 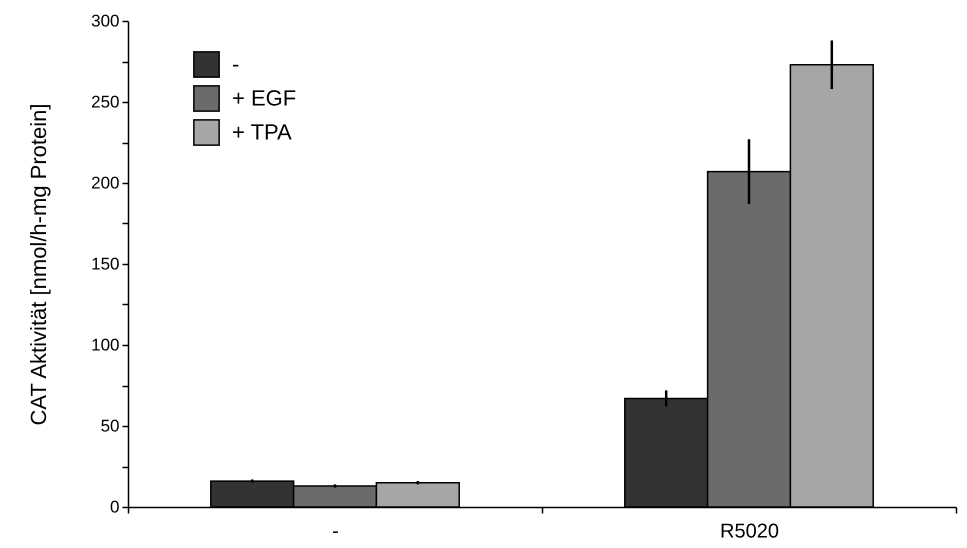 What do you see at coordinates (110, 426) in the screenshot?
I see `y-tick-label: 50` at bounding box center [110, 426].